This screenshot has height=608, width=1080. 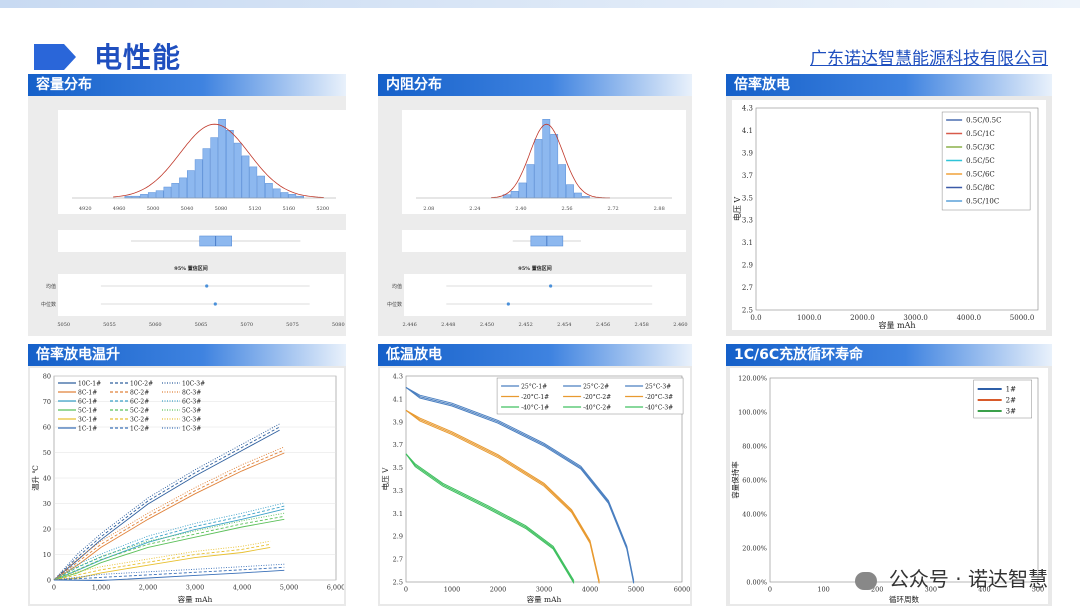 What do you see at coordinates (191, 420) in the screenshot?
I see `legend-label: 3C-3#` at bounding box center [191, 420].